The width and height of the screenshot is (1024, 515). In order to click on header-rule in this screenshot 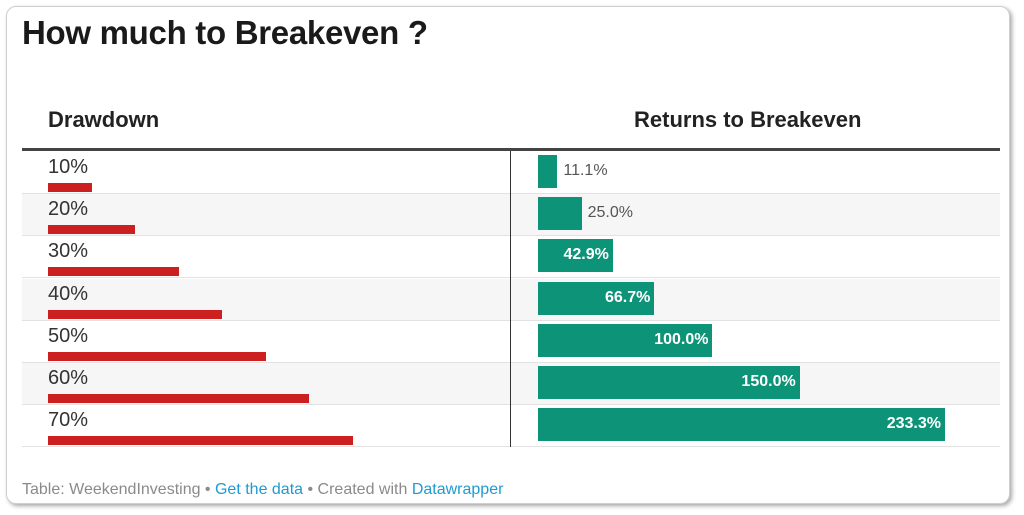, I will do `click(511, 149)`.